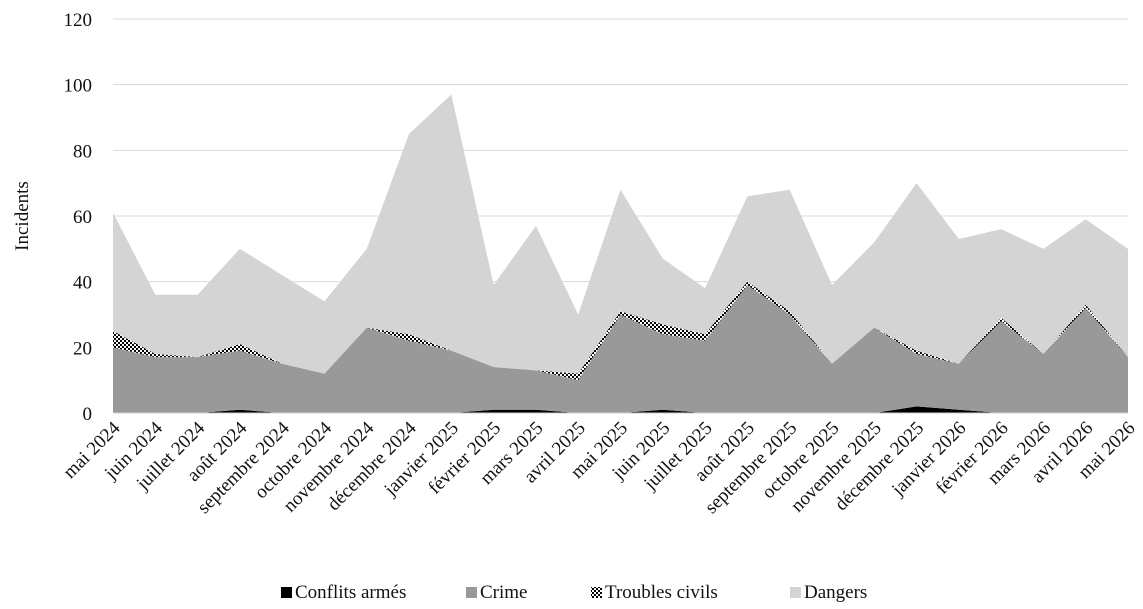 This screenshot has height=609, width=1143. I want to click on y-tick-label: 120, so click(78, 20).